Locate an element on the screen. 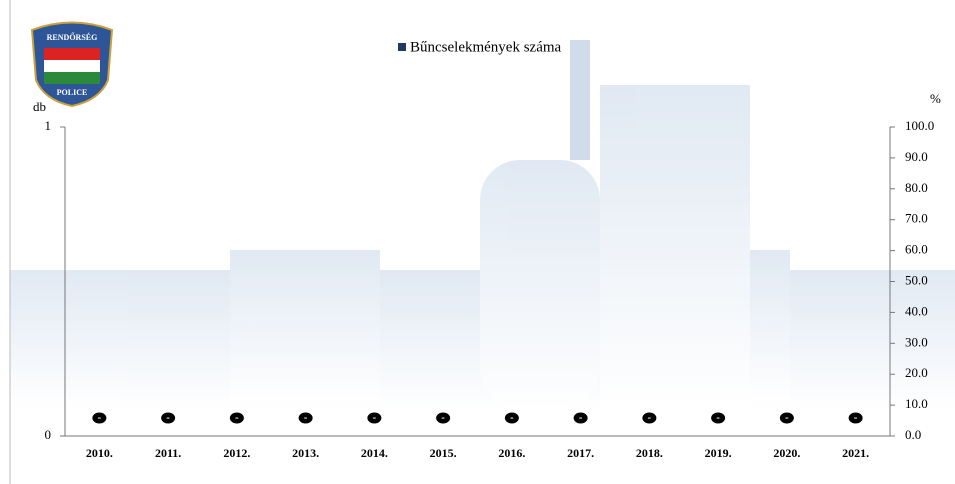 The image size is (955, 484). x-tick-label: 2017. is located at coordinates (580, 453).